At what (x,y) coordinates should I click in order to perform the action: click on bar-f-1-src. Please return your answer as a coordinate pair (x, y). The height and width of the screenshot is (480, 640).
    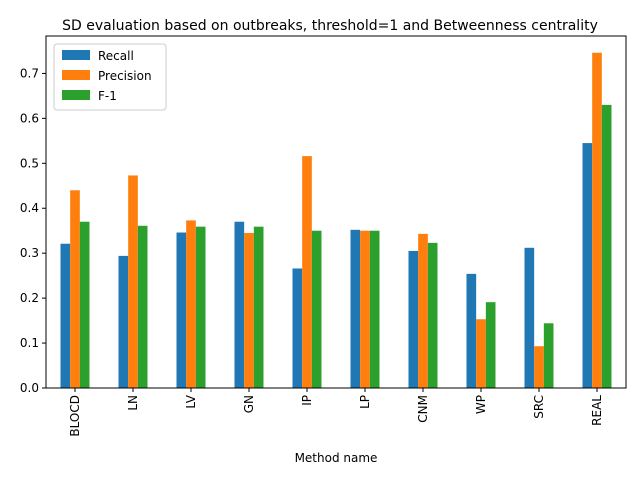
    Looking at the image, I should click on (548, 355).